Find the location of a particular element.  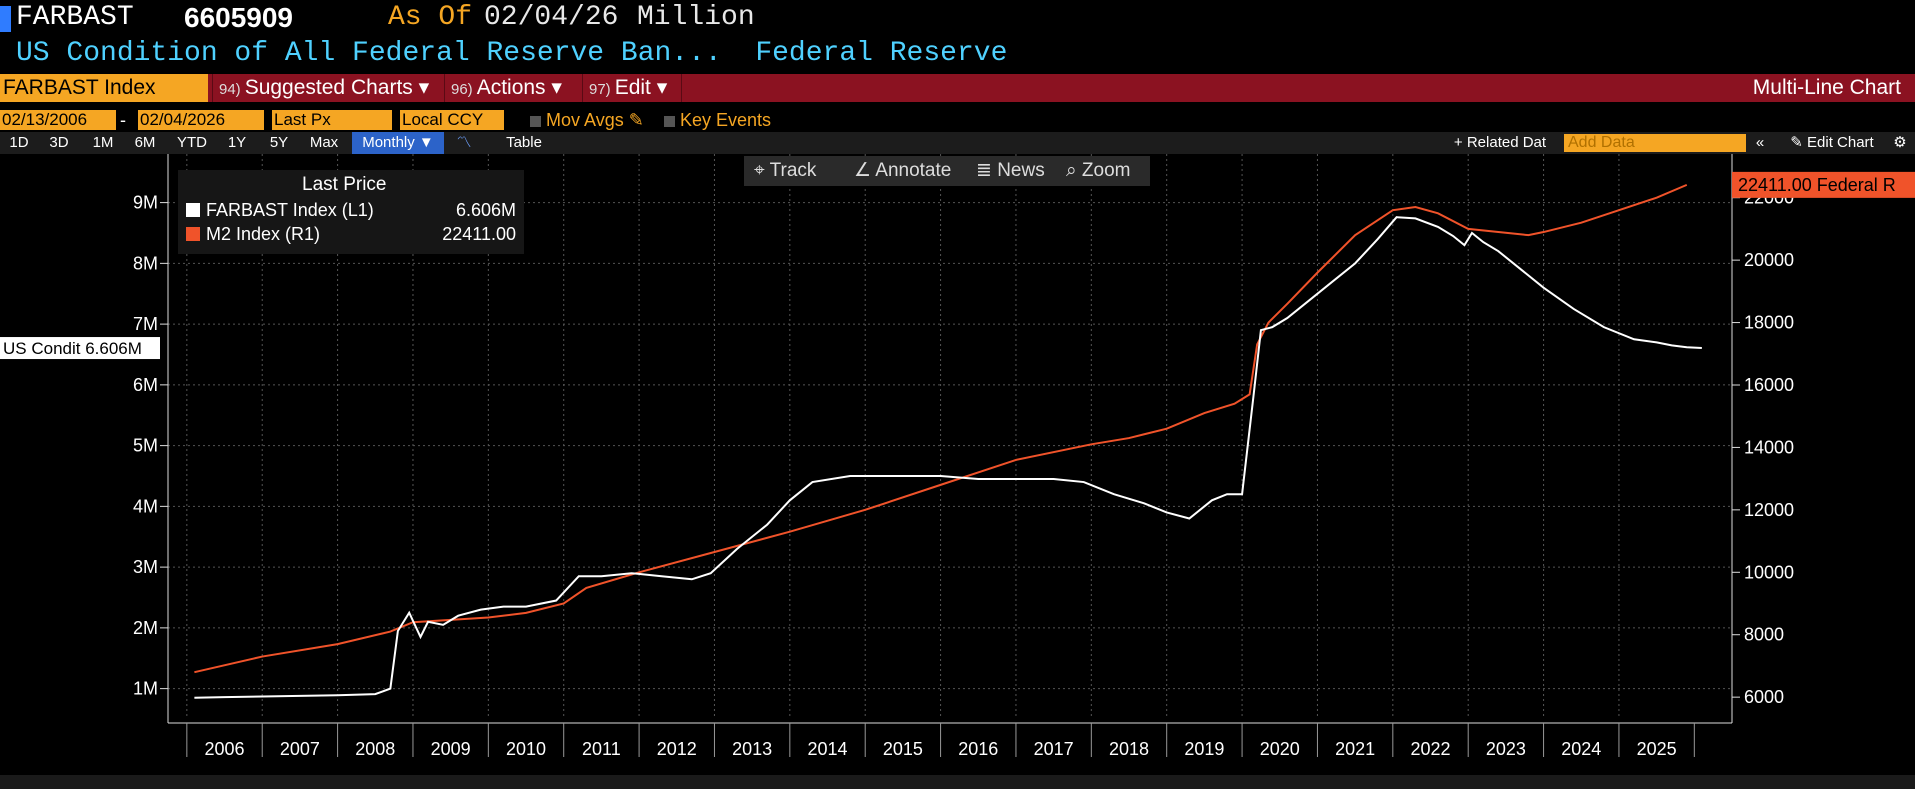

x-tick-label: 2020 is located at coordinates (1280, 749).